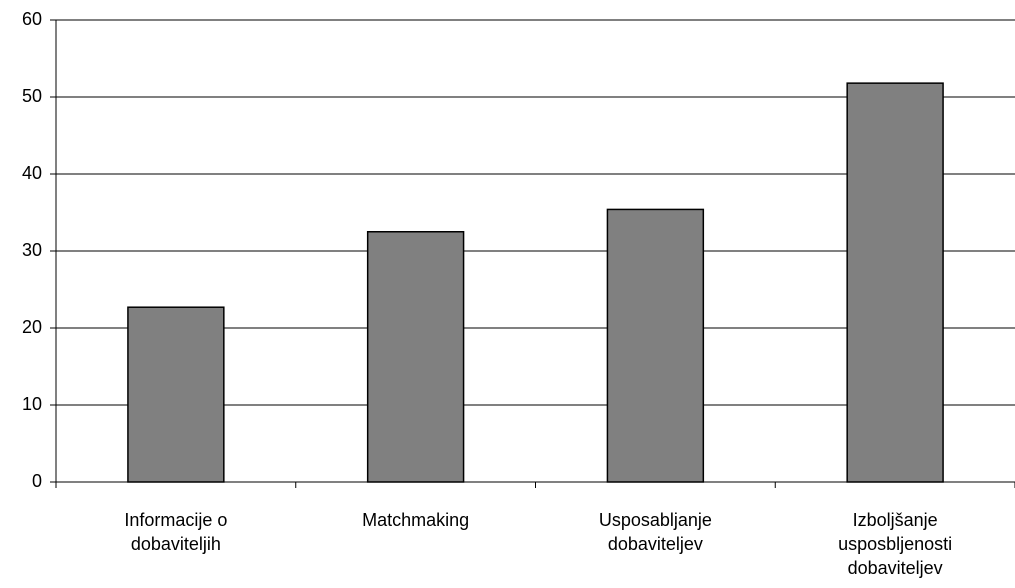 The width and height of the screenshot is (1015, 588). What do you see at coordinates (895, 544) in the screenshot?
I see `x-tick-label: Izboljšanje usposbljenosti dobaviteljev` at bounding box center [895, 544].